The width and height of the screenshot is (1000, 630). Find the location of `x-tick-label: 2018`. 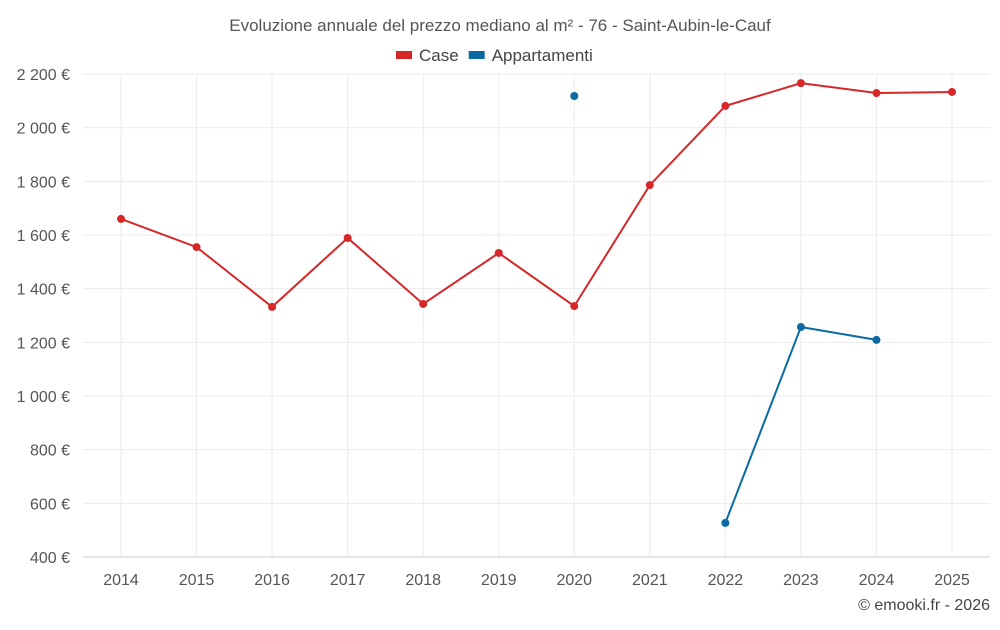

x-tick-label: 2018 is located at coordinates (423, 580).